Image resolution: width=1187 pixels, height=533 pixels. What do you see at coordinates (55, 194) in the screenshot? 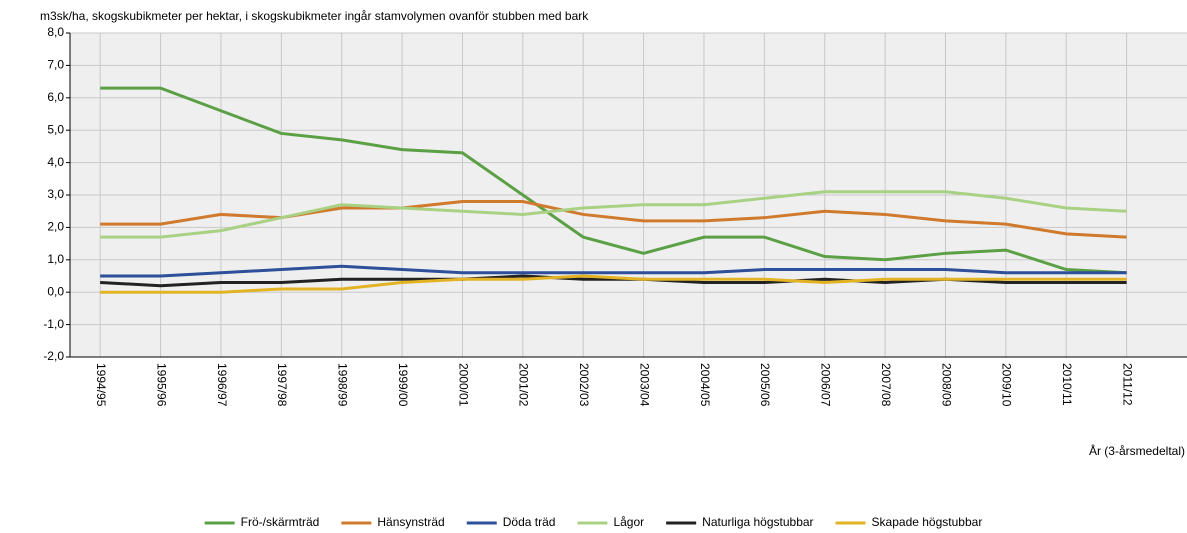
I see `y-tick-label: 3,0` at bounding box center [55, 194].